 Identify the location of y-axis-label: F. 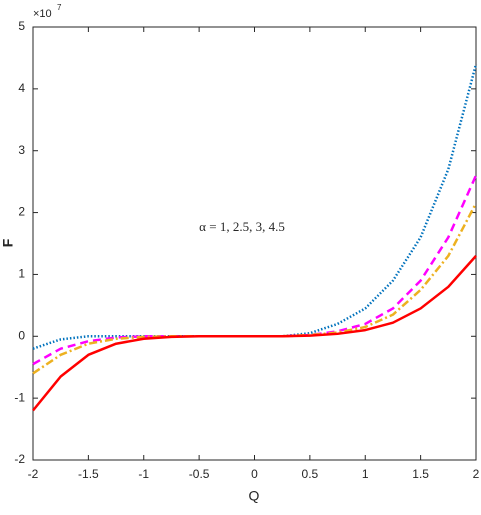
(8, 242).